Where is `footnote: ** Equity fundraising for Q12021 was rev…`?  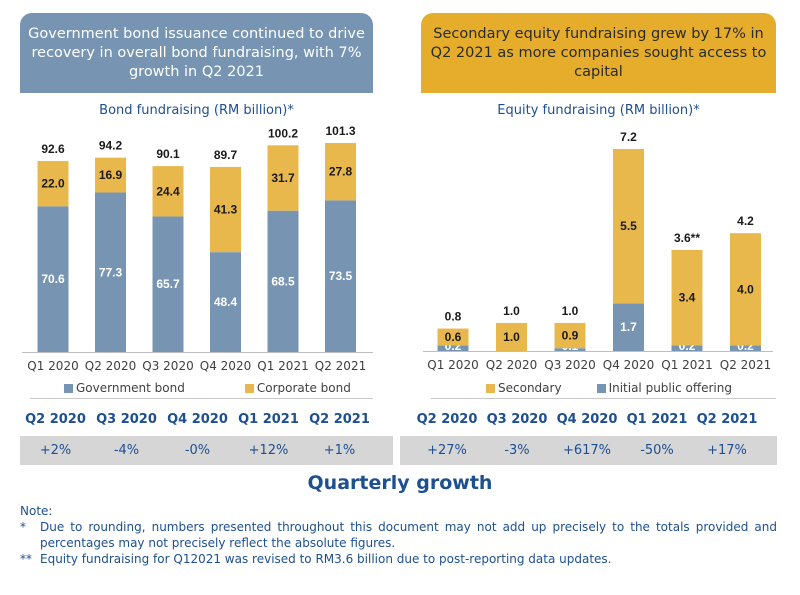 footnote: ** Equity fundraising for Q12021 was rev… is located at coordinates (398, 559).